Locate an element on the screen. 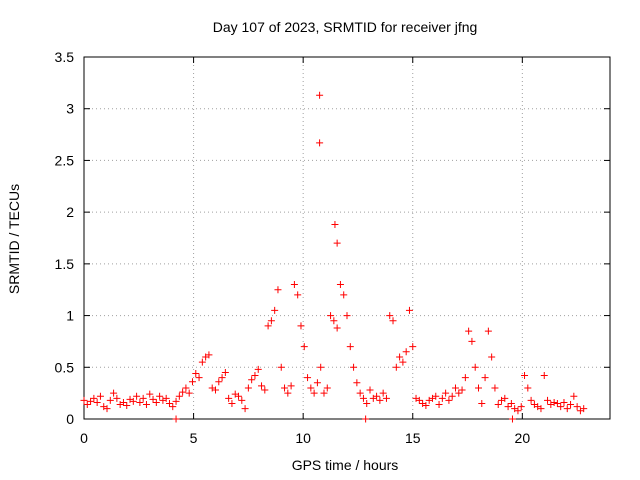  y-tick-label: 2 is located at coordinates (70, 212).